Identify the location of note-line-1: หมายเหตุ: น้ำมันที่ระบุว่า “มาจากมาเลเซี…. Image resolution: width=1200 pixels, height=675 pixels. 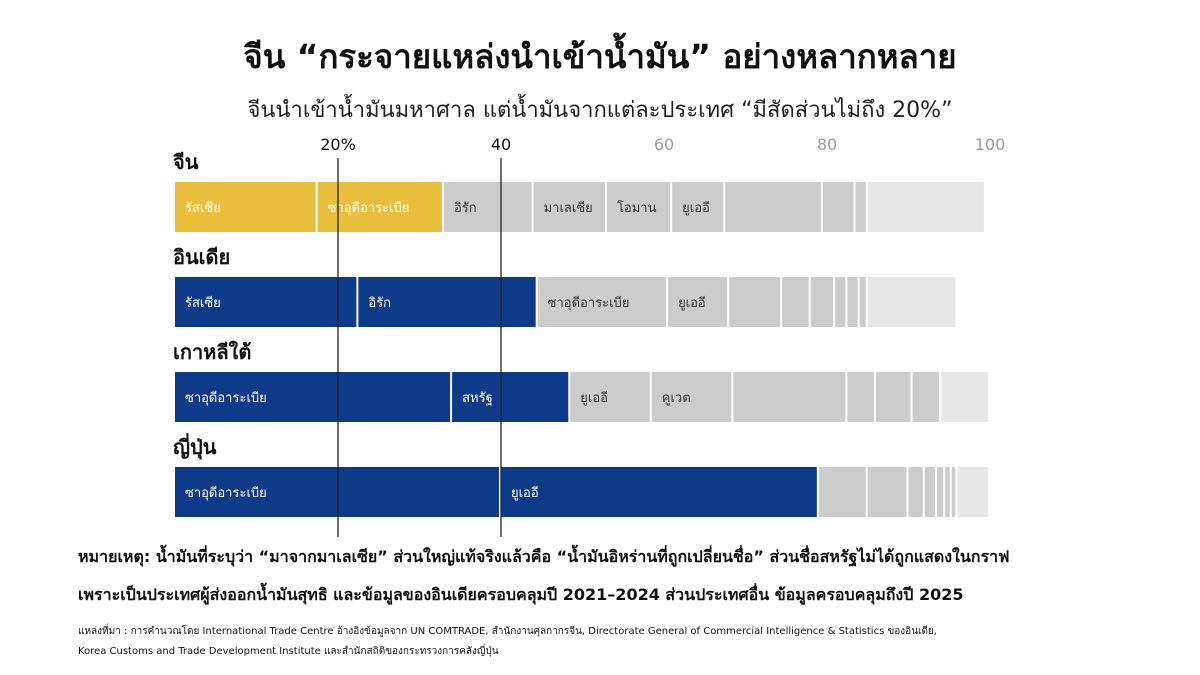
(544, 556).